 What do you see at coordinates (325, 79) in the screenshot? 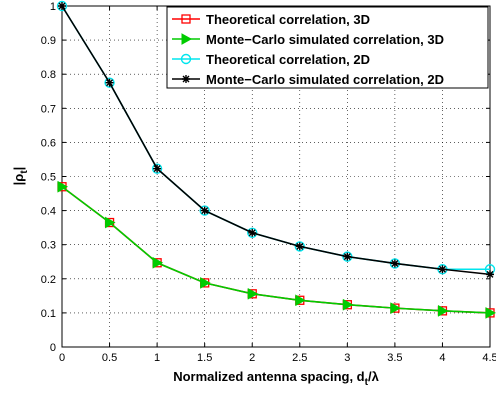
I see `legend-label-3: Monte−Carlo simulated correlation, 2D` at bounding box center [325, 79].